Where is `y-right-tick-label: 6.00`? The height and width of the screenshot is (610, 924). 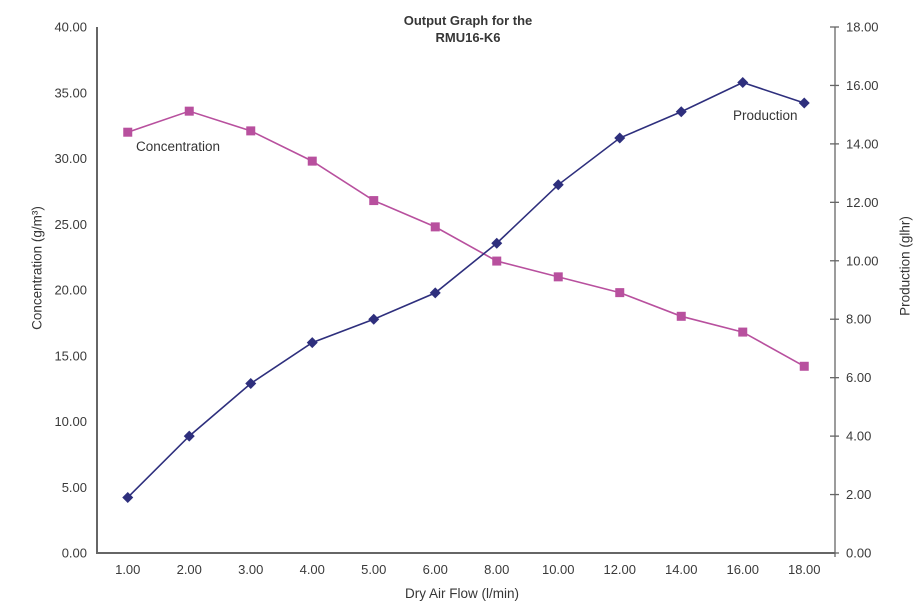
y-right-tick-label: 6.00 is located at coordinates (858, 377).